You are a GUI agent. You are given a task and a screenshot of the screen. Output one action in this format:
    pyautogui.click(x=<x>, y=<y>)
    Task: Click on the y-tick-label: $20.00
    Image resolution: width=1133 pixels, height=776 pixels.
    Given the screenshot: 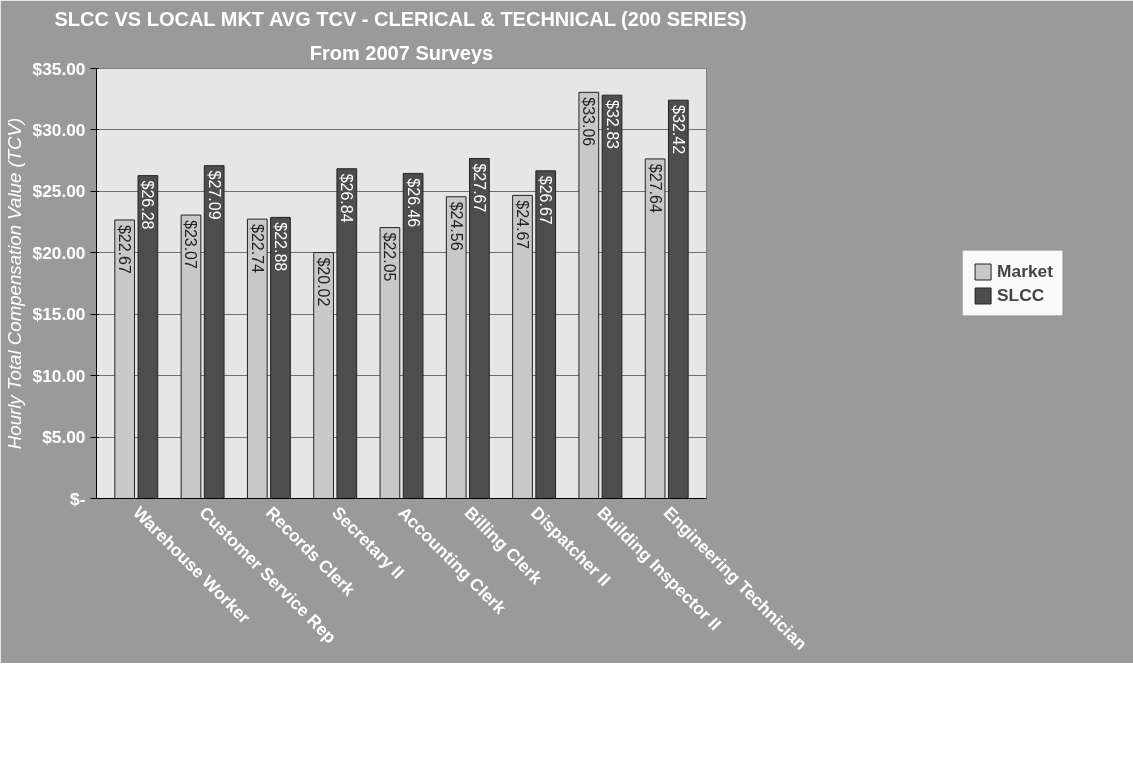 What is the action you would take?
    pyautogui.click(x=59, y=252)
    